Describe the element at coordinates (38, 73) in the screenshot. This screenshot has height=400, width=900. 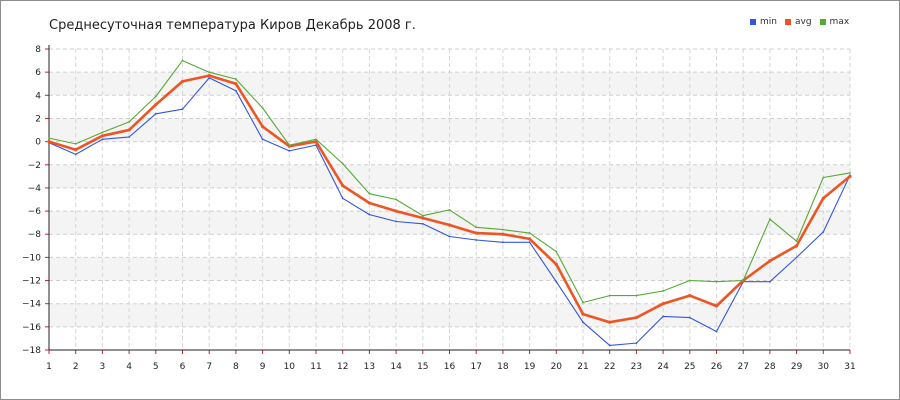
I see `y-tick-label: 6` at that location.